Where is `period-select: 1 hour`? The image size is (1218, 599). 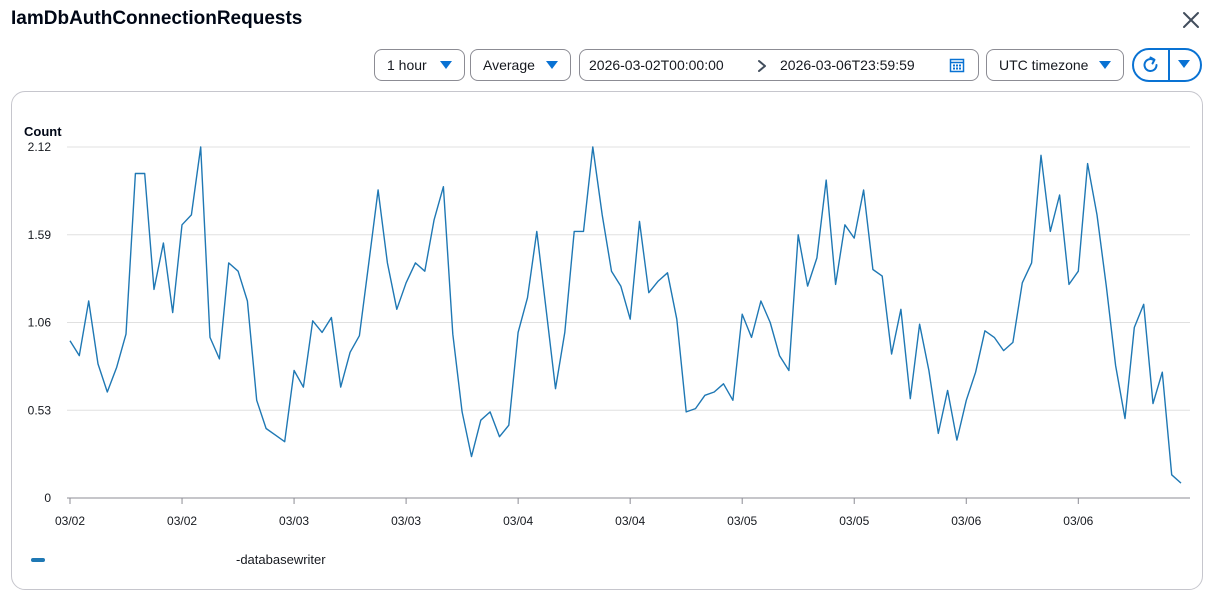 period-select: 1 hour is located at coordinates (419, 65).